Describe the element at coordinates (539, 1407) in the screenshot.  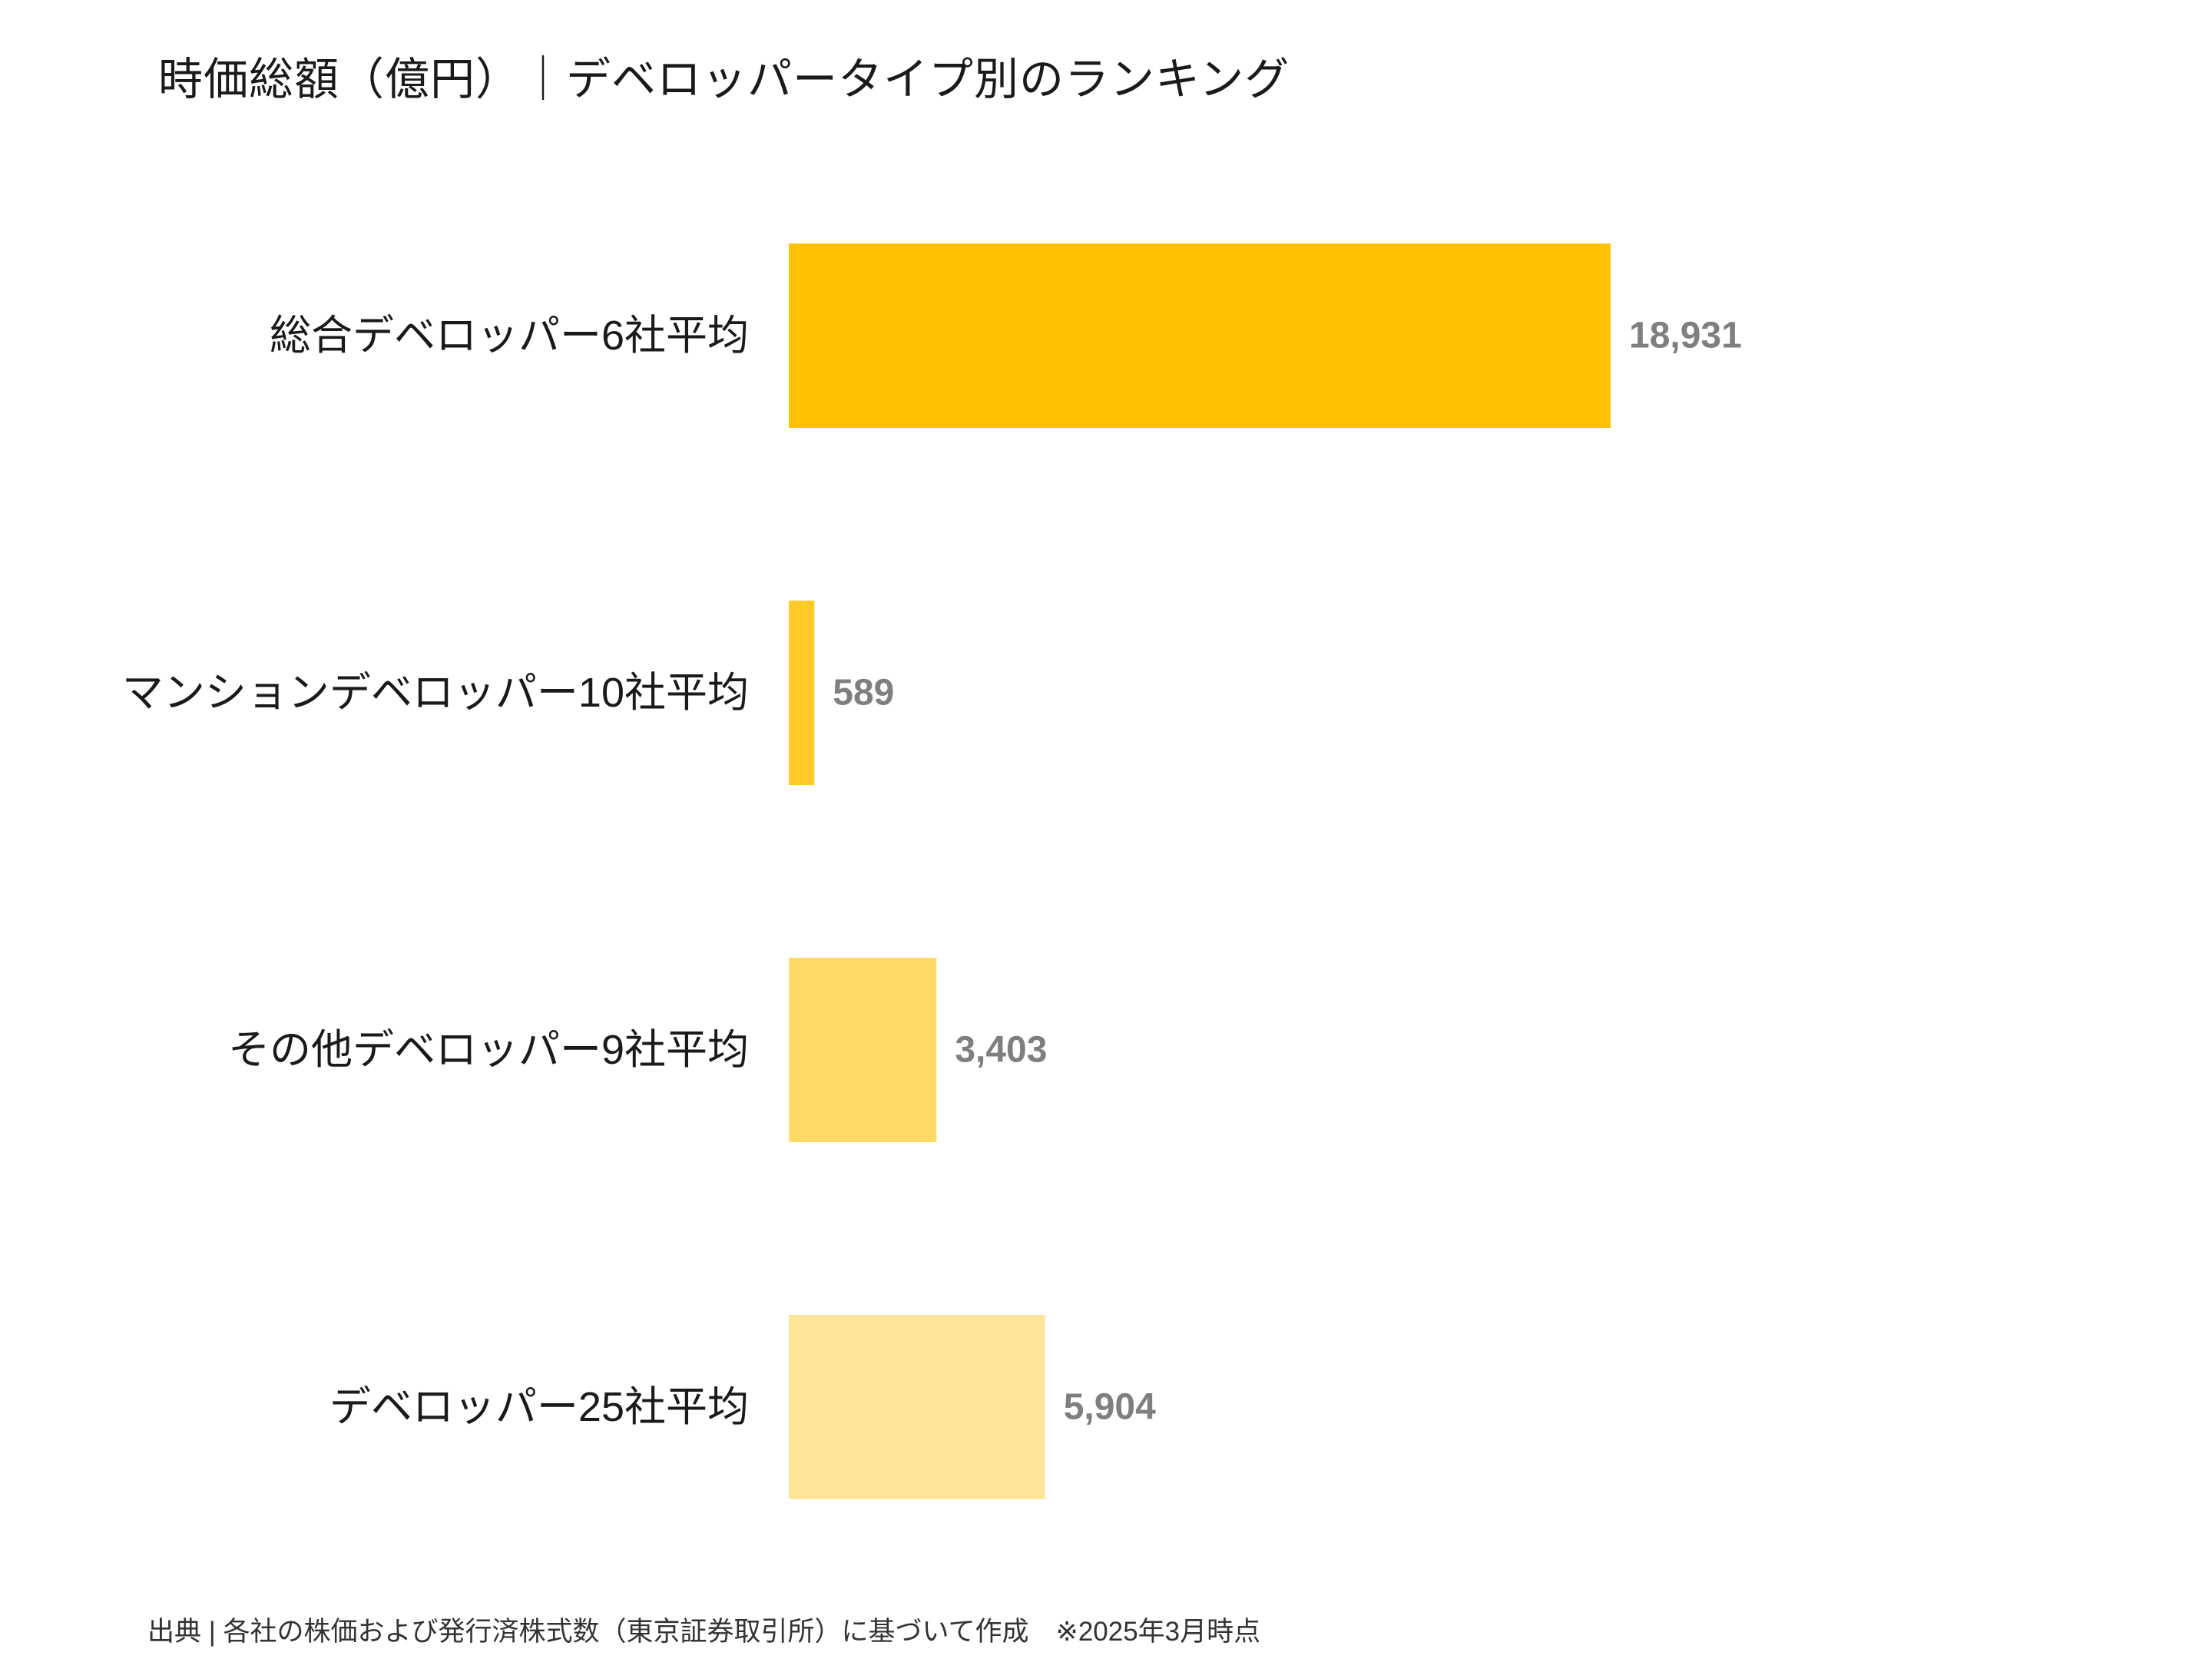
I see `category-label: デベロッパー25社平均` at that location.